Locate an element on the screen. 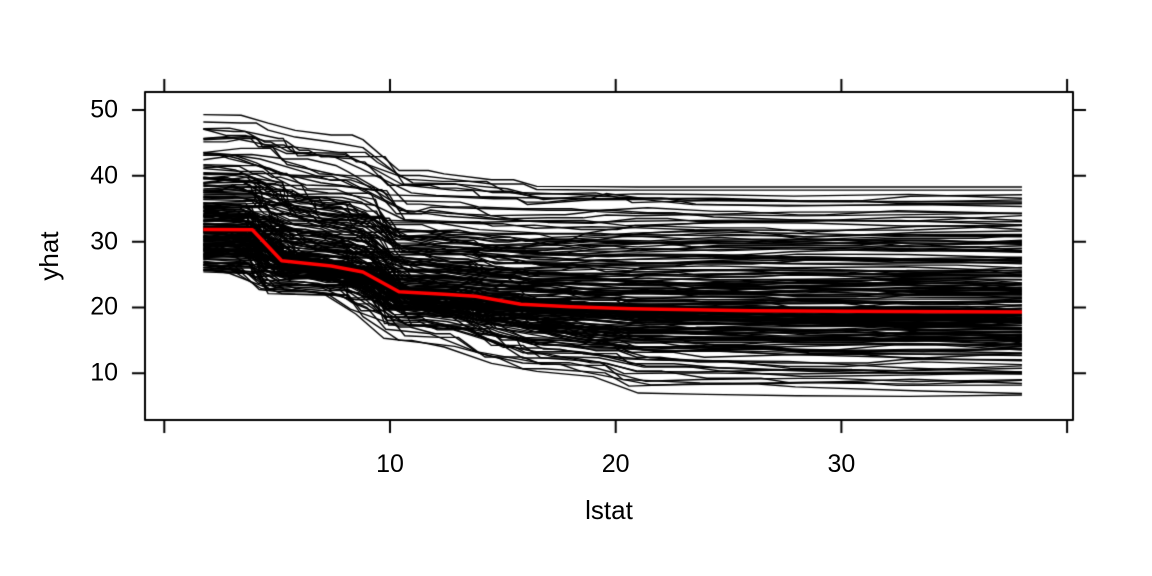  x-tick-label: 20 is located at coordinates (615, 464).